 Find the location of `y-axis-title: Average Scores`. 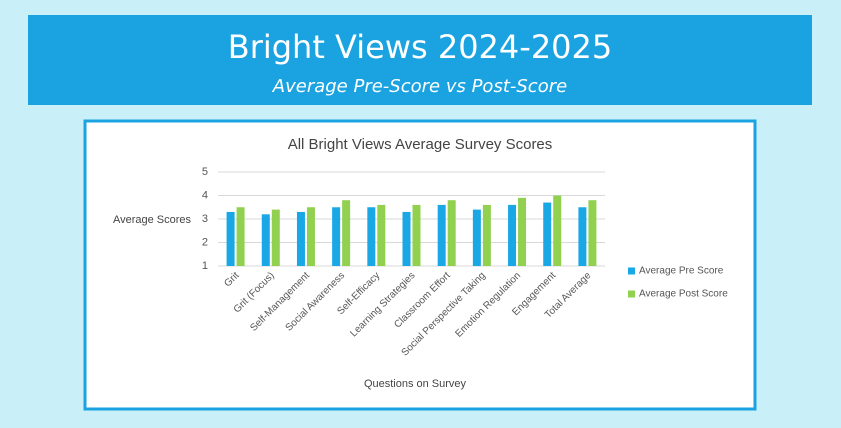

y-axis-title: Average Scores is located at coordinates (152, 220).